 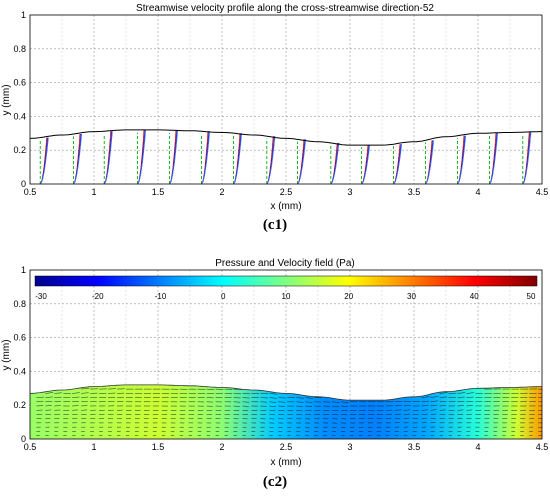 I want to click on colorbar-tick-label: 50, so click(x=531, y=296).